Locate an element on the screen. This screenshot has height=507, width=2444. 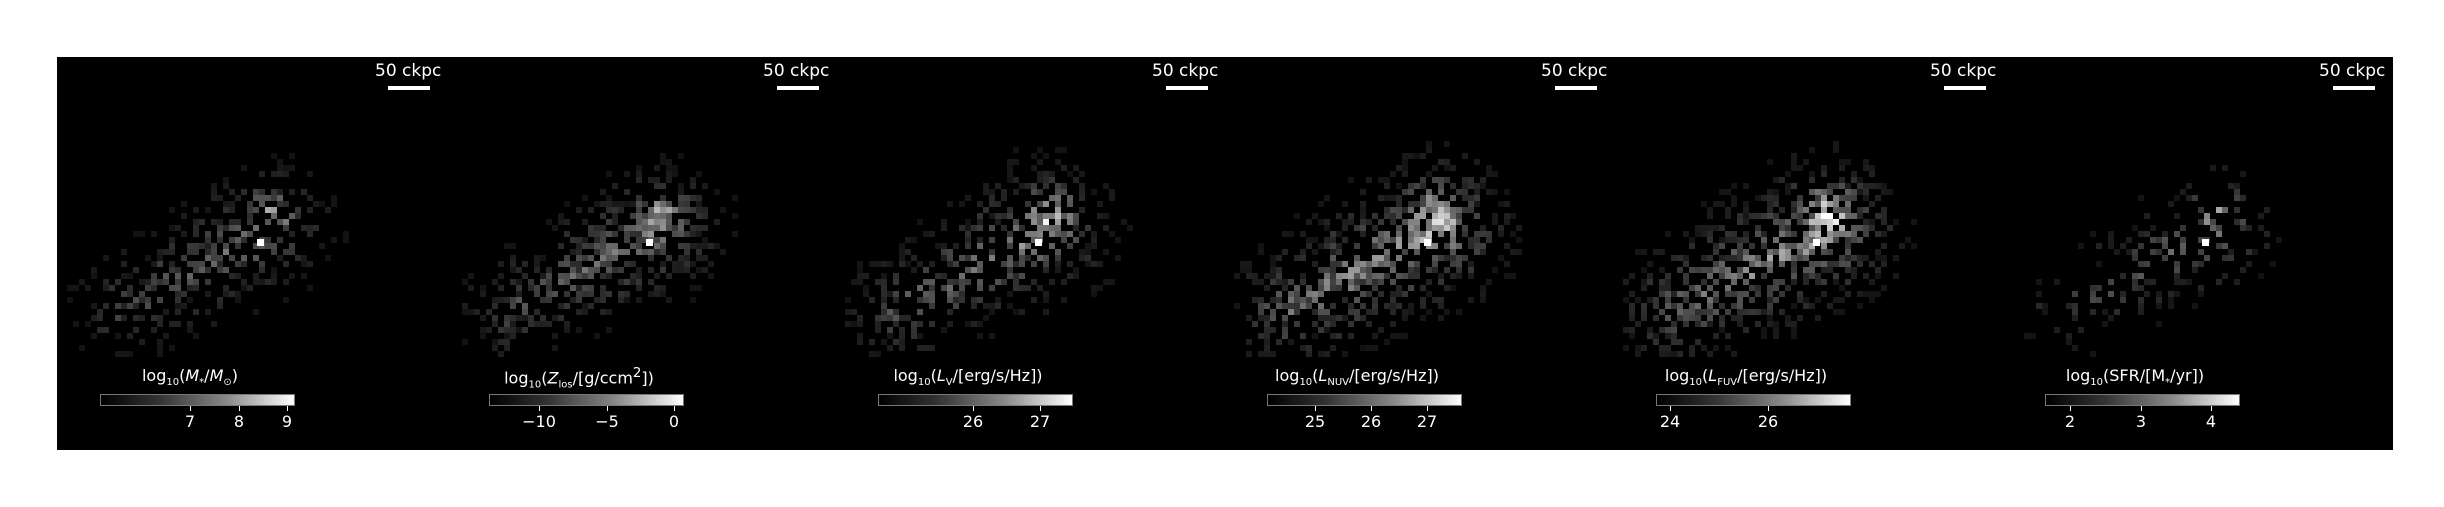
colorbar-label: log10(LNUV/[erg/s/Hz]) is located at coordinates (1357, 377).